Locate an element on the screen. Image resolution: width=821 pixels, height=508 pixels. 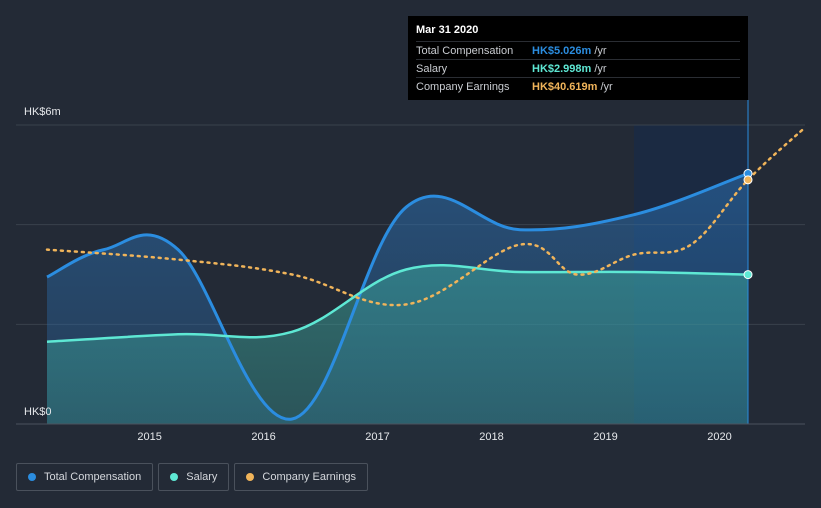
y-tick-label-max: HK$6m is located at coordinates (42, 112).